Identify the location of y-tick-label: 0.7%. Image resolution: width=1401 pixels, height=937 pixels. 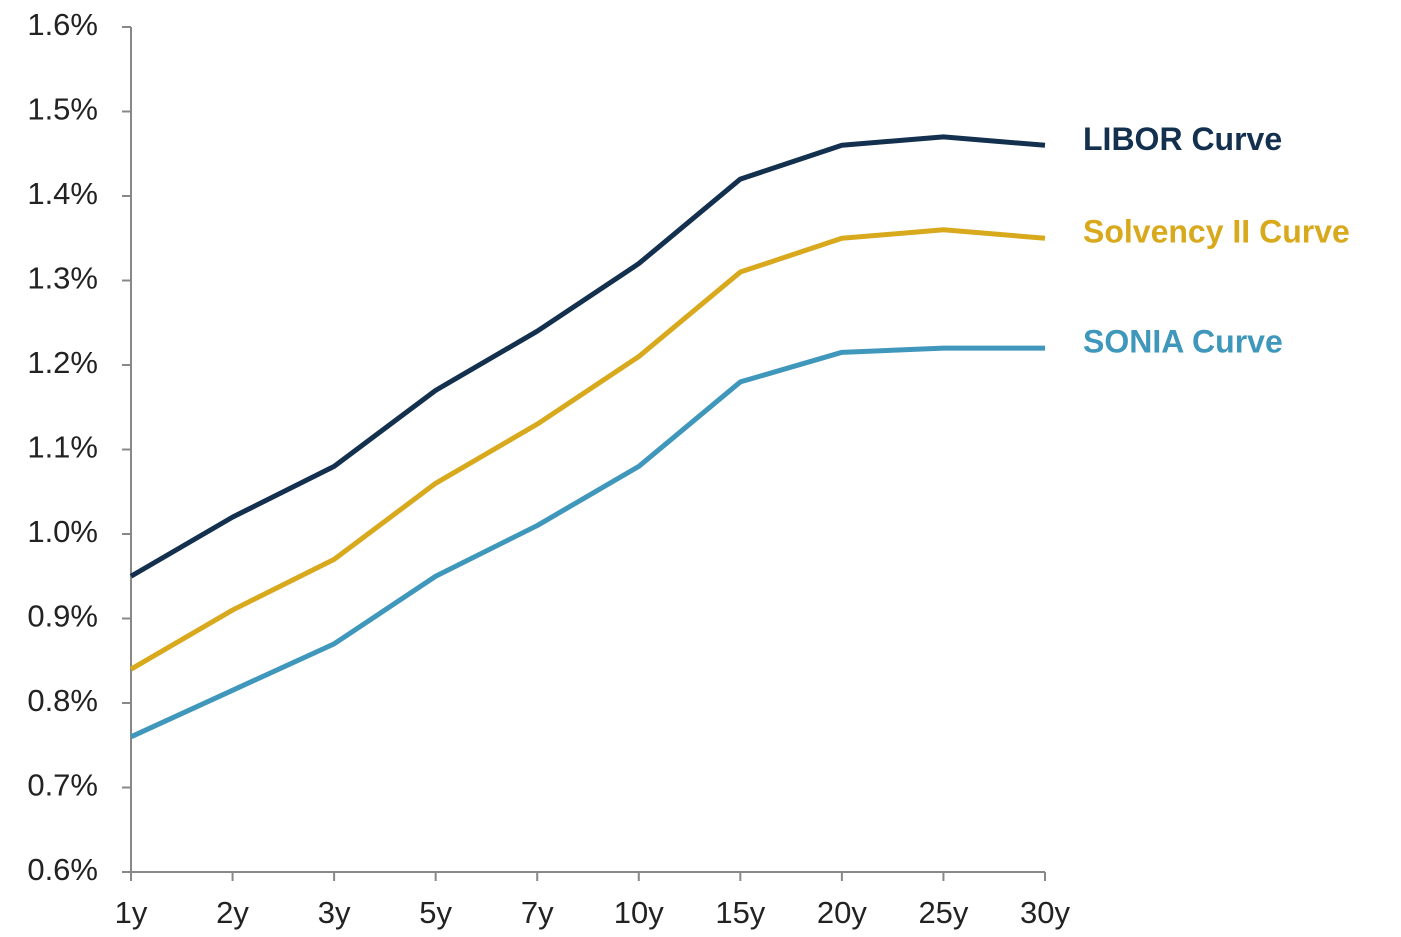
(62, 785).